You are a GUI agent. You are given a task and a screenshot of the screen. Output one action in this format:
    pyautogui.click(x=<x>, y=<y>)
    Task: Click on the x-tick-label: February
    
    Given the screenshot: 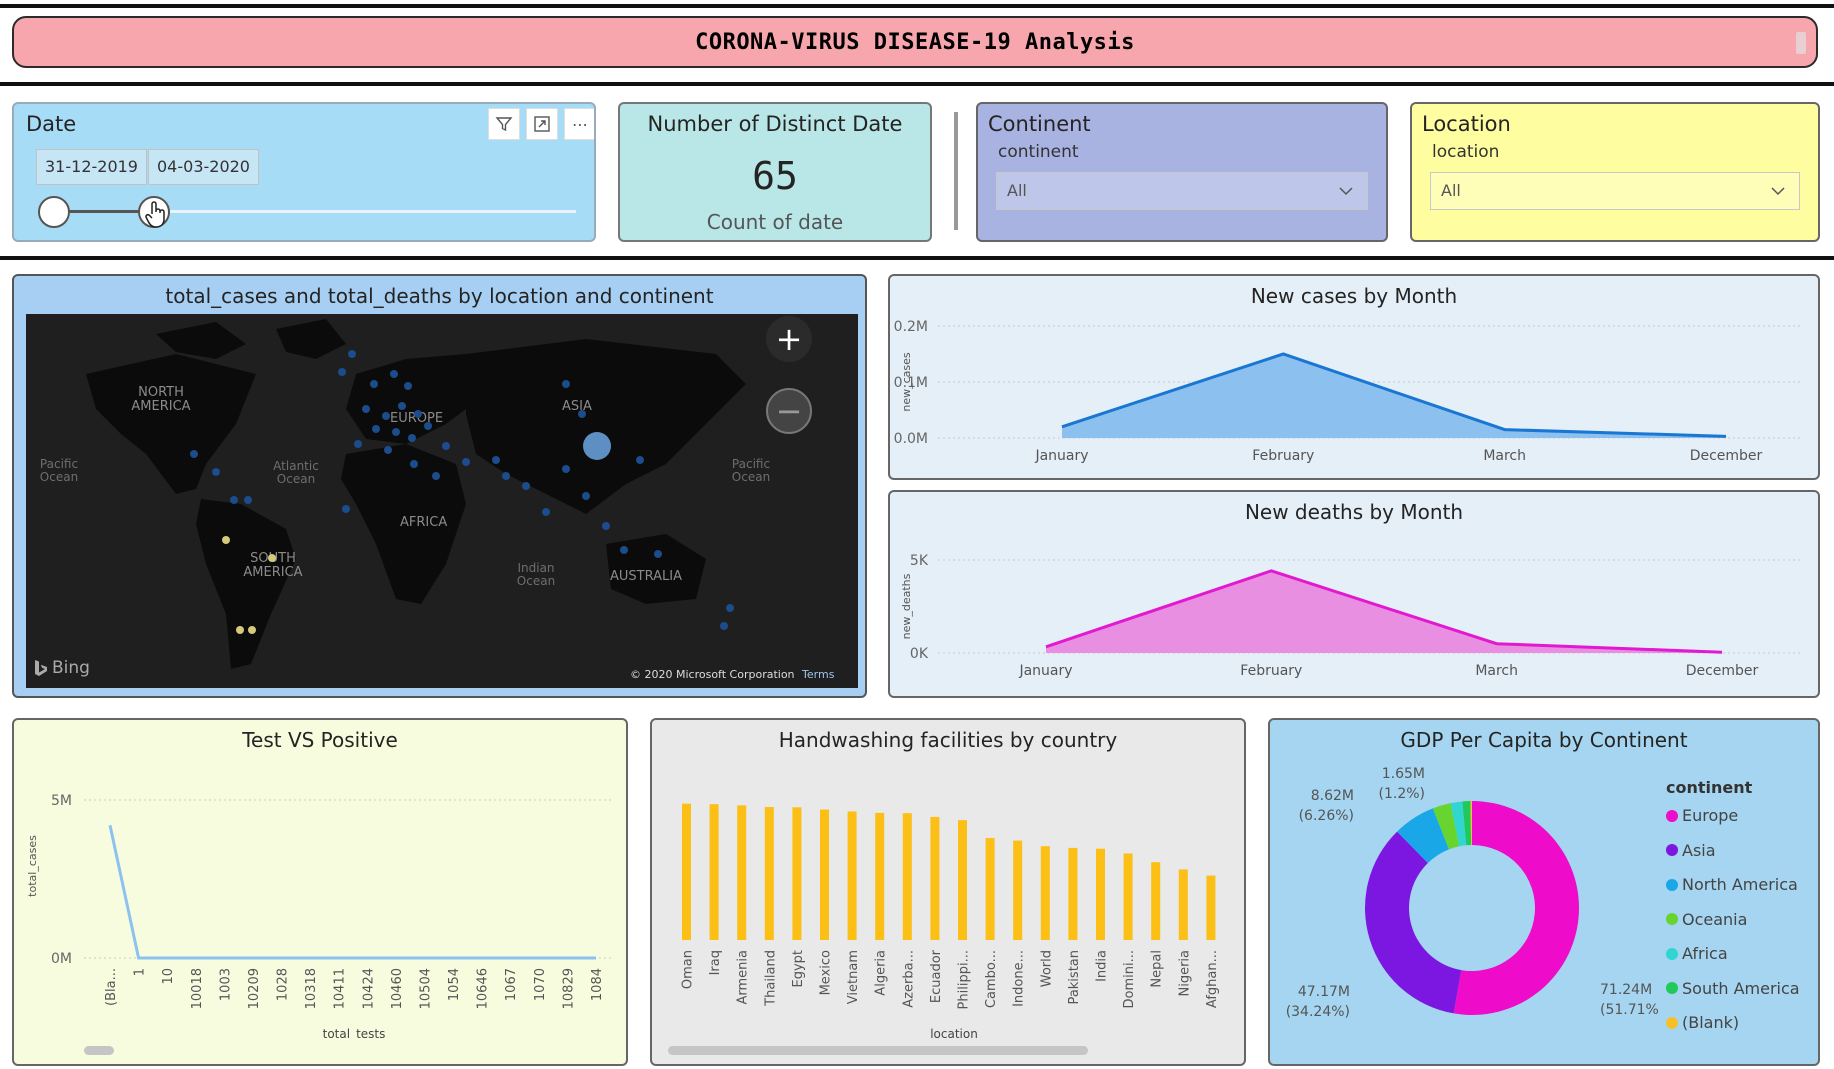 What is the action you would take?
    pyautogui.click(x=1283, y=456)
    